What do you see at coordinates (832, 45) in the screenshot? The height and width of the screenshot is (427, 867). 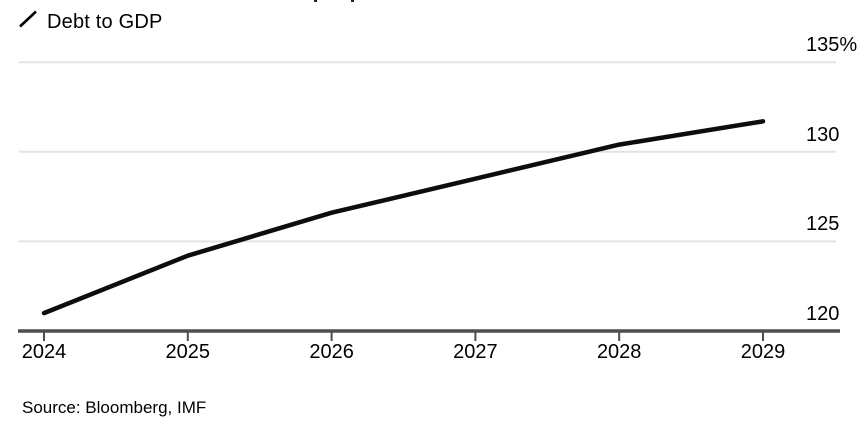 I see `y-axis-label-135: 135%` at bounding box center [832, 45].